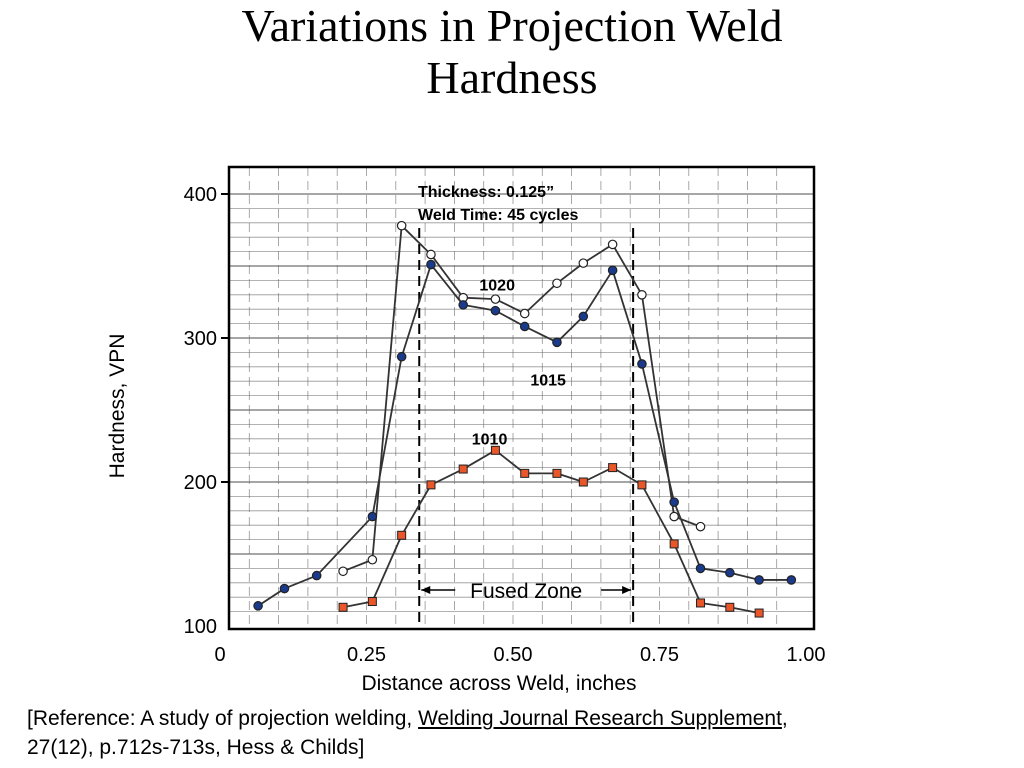 Image resolution: width=1024 pixels, height=768 pixels. I want to click on y-tick-label: 300, so click(200, 339).